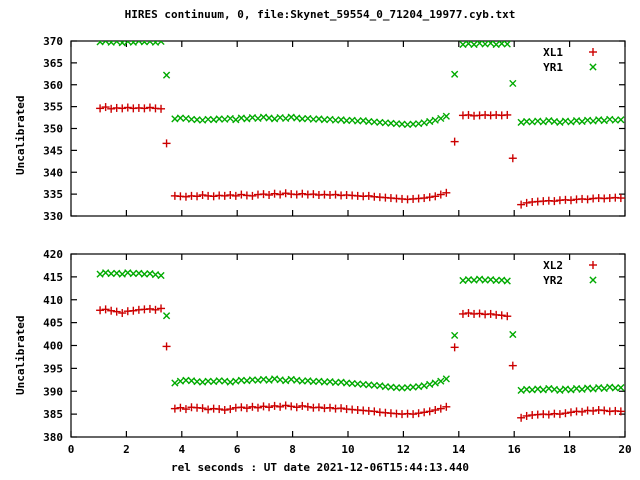 This screenshot has height=480, width=640. I want to click on legend-label-YR2: YR2, so click(553, 280).